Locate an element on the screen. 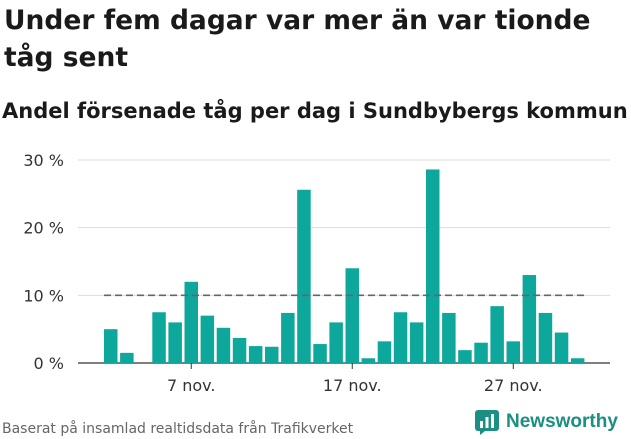 The image size is (631, 439). y-tick-label: 30 % is located at coordinates (43, 160).